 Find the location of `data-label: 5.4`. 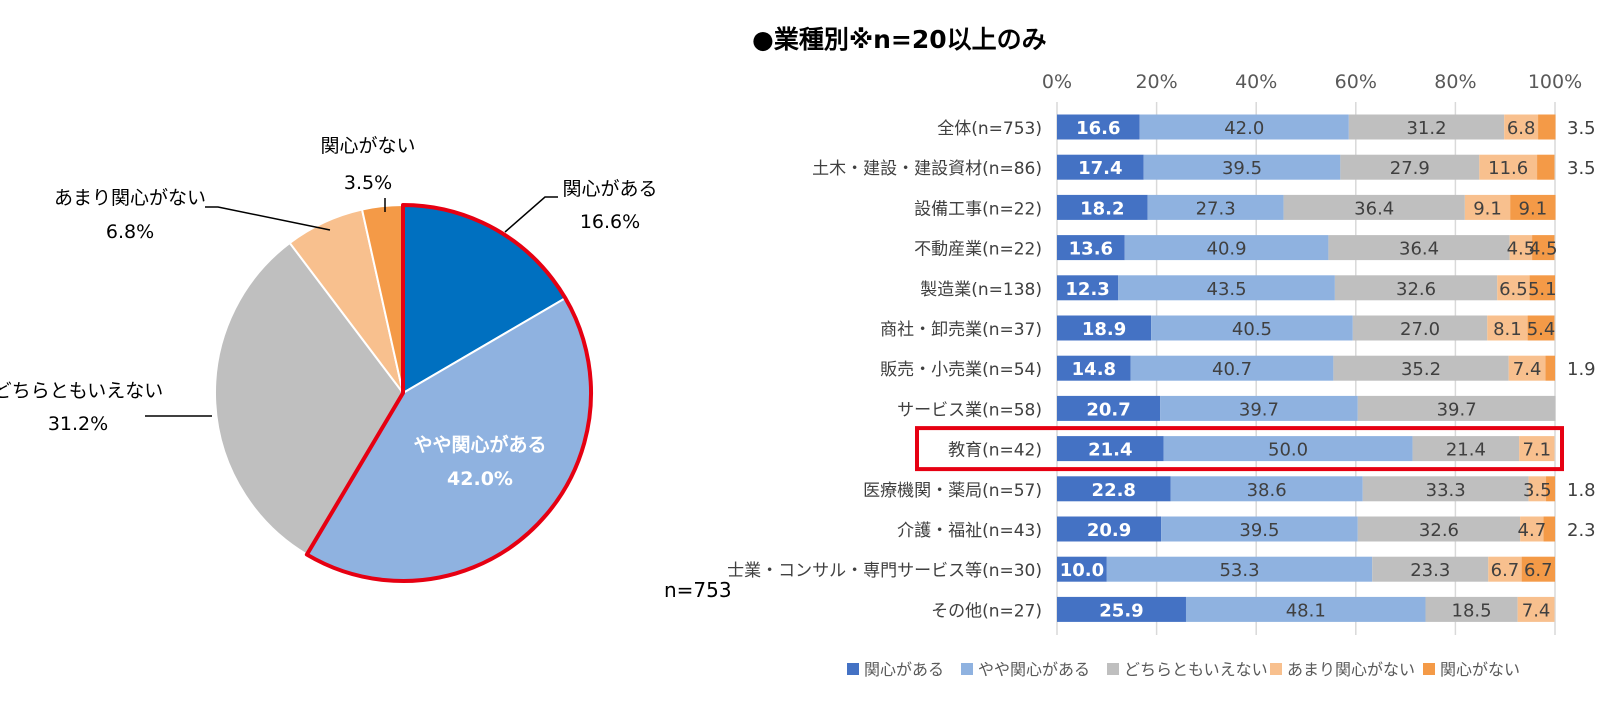

data-label: 5.4 is located at coordinates (1541, 329).